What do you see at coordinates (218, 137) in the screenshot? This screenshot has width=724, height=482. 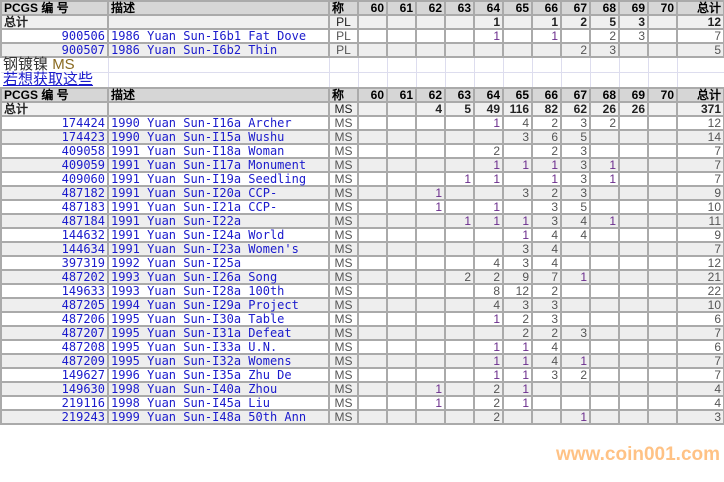 I see `description-link: 1990 Yuan Sun-I15a Wushu` at bounding box center [218, 137].